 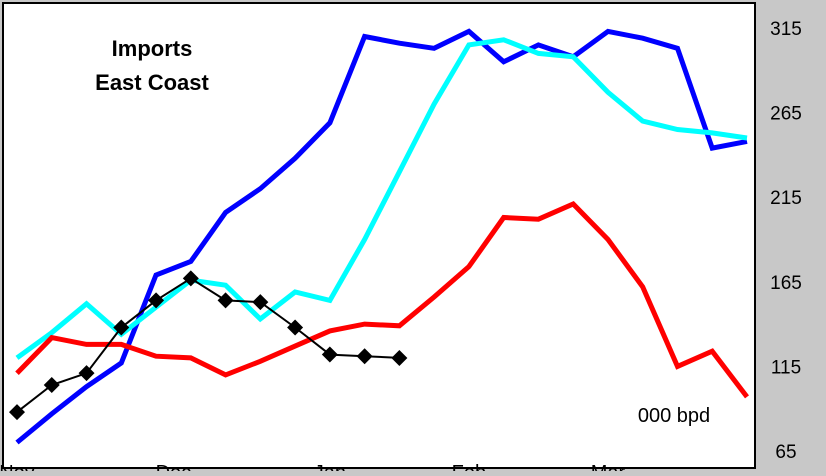 What do you see at coordinates (330, 466) in the screenshot?
I see `x-tick-label: Jan` at bounding box center [330, 466].